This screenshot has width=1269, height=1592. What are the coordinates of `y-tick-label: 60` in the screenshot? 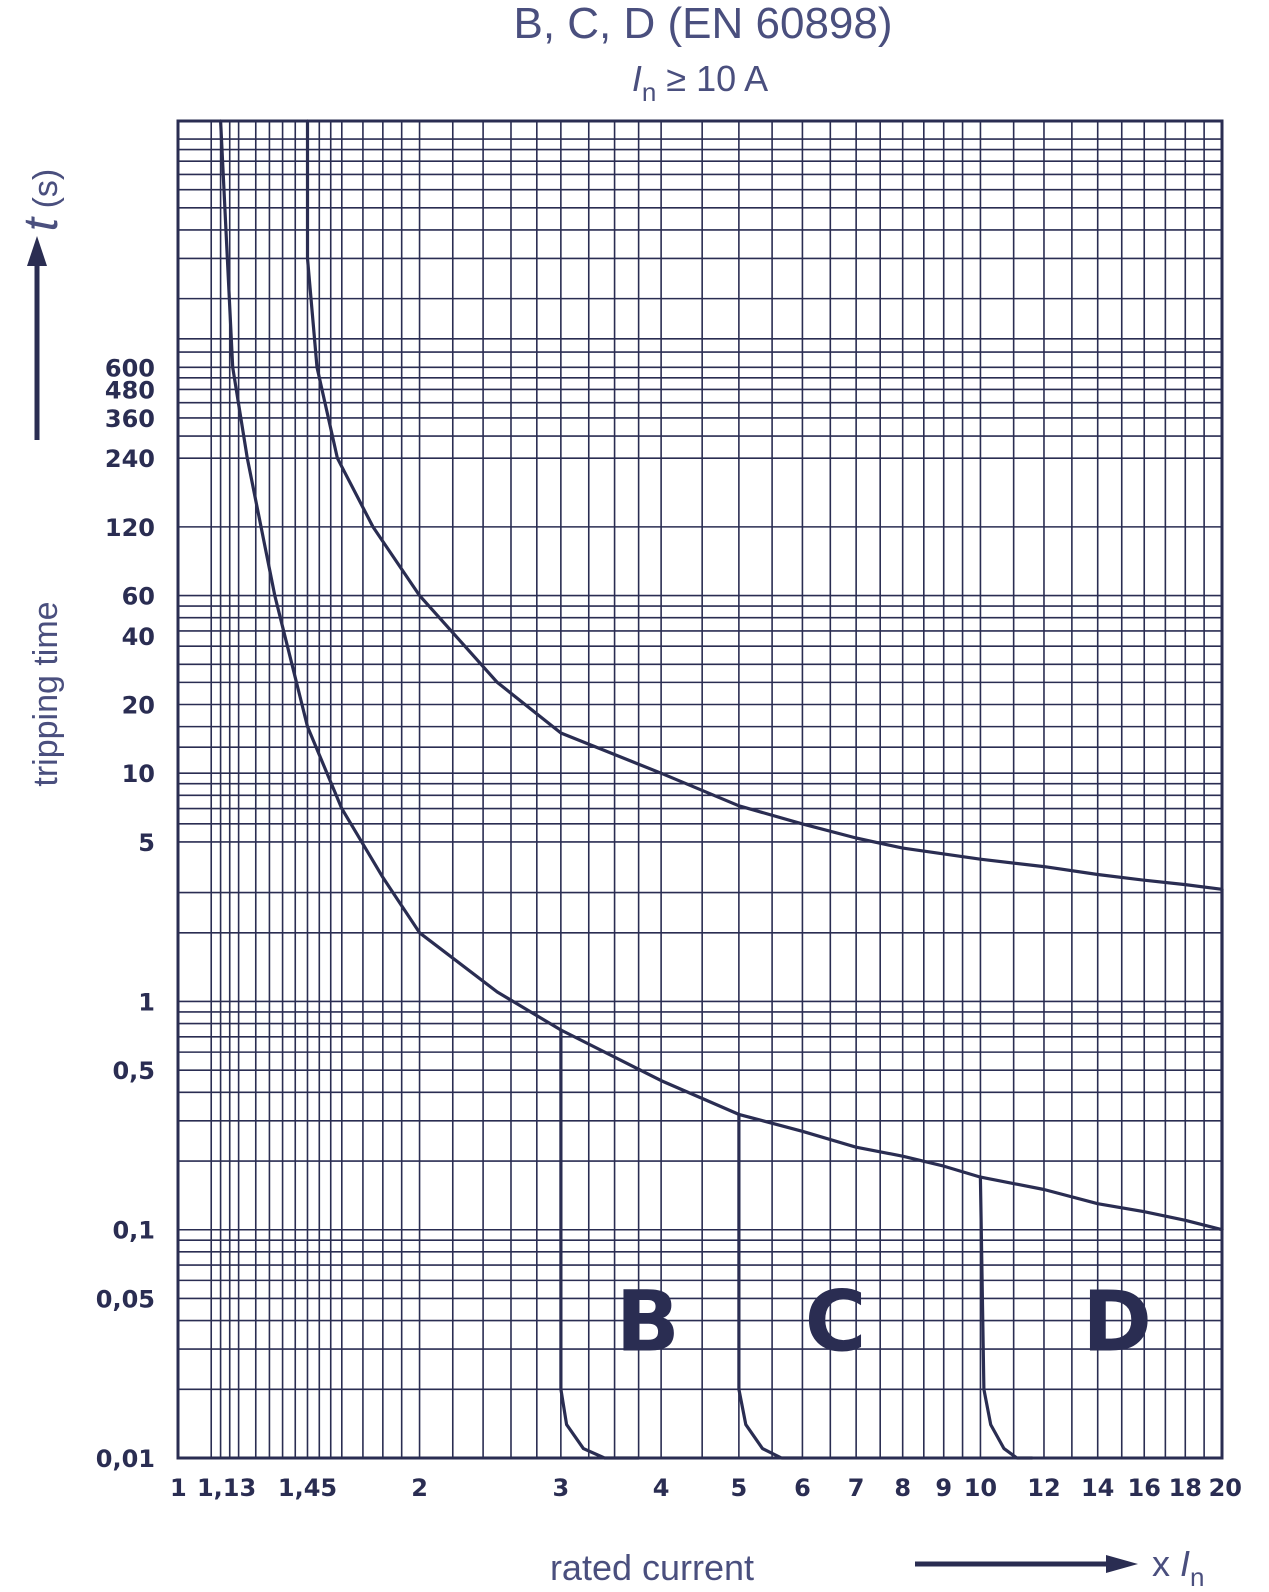 It's located at (138, 597).